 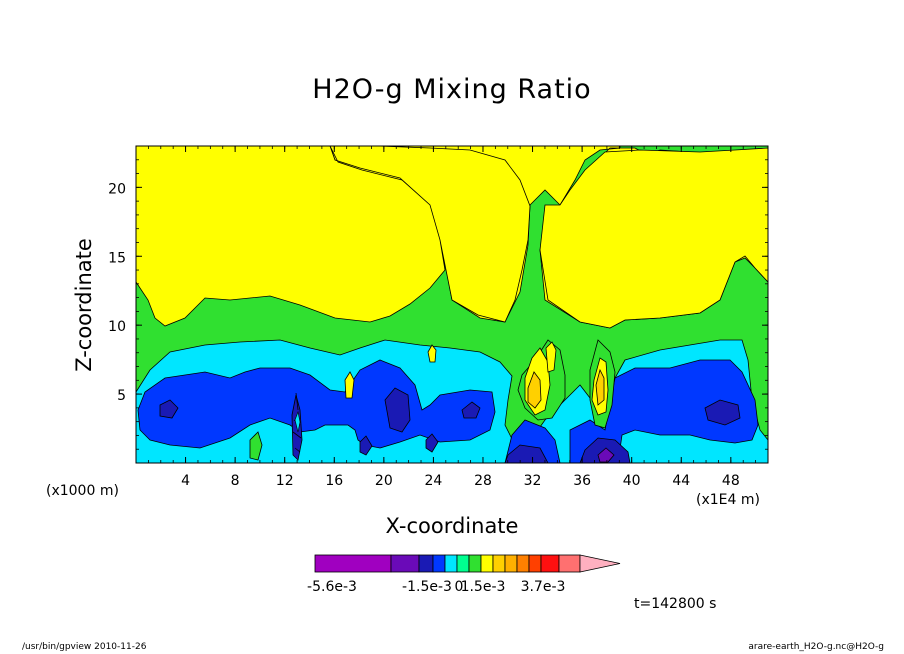 I want to click on contour-band-yellow-left, so click(x=333, y=236).